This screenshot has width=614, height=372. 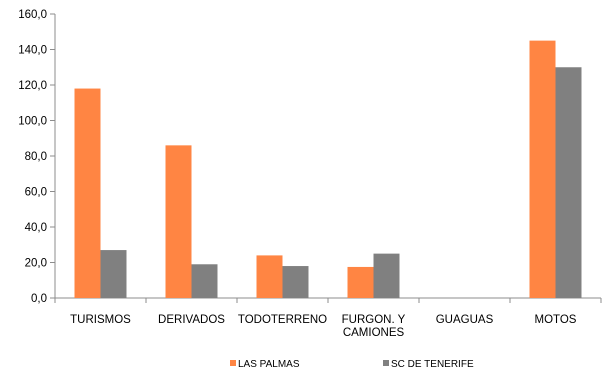 I want to click on y-axis-ticks: 0,0 20,0 40,0 60,0 80,0 100,0 120,0 140,0 160,0, so click(x=36, y=157).